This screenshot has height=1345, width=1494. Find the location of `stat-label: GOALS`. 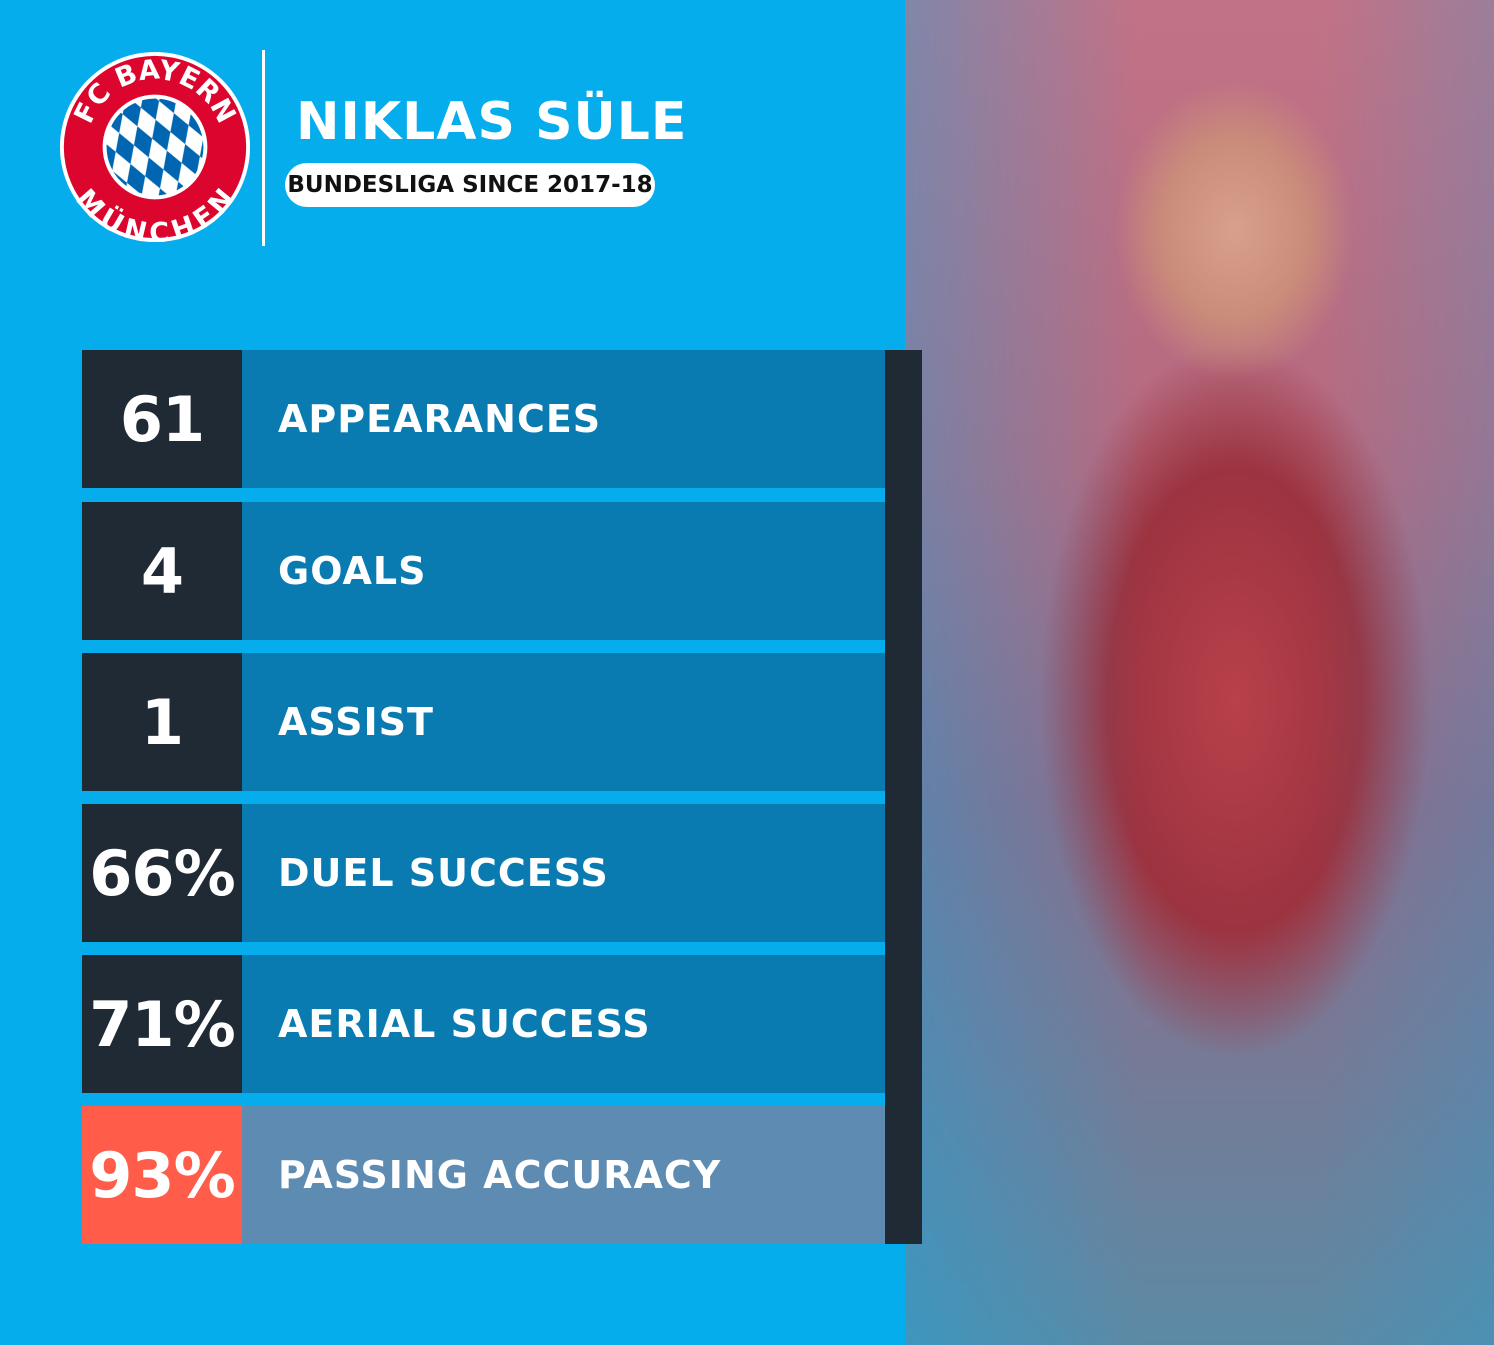

stat-label: GOALS is located at coordinates (563, 571).